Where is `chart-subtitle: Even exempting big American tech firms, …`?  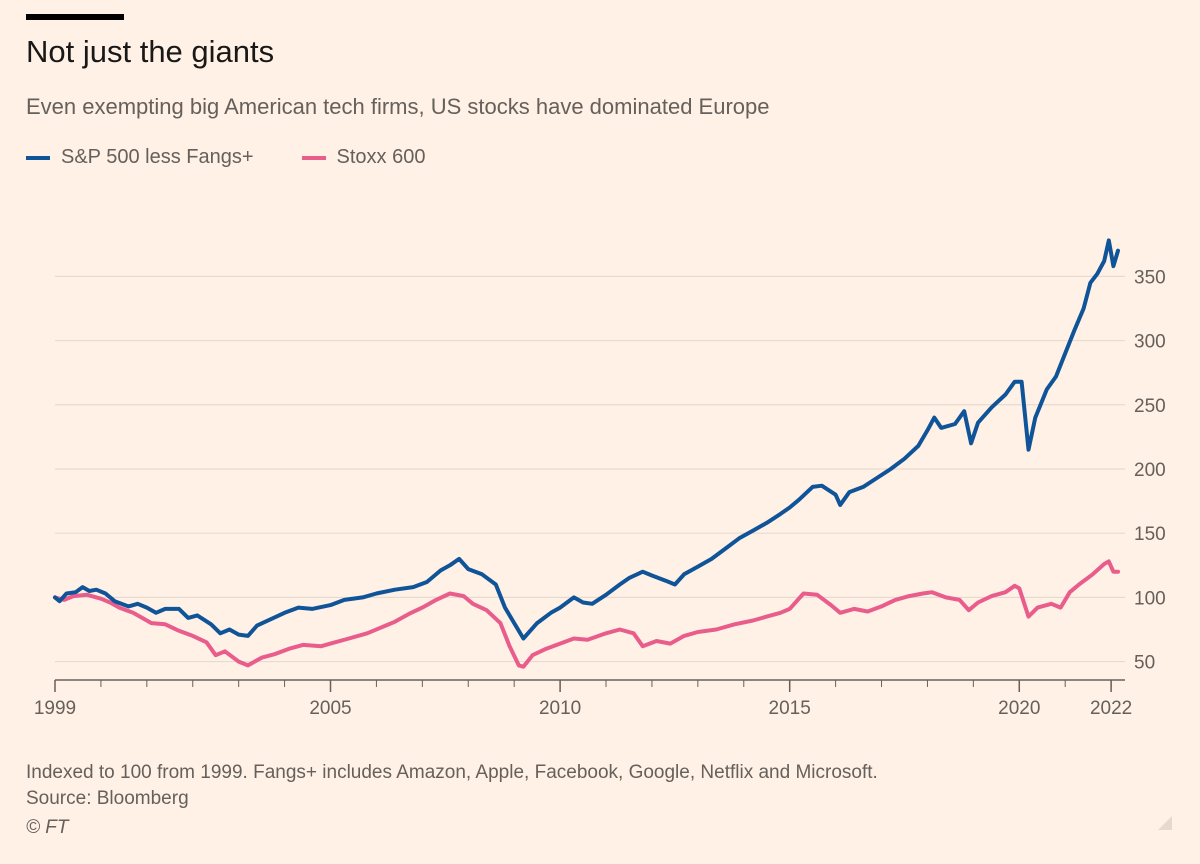
chart-subtitle: Even exempting big American tech firms, … is located at coordinates (398, 106).